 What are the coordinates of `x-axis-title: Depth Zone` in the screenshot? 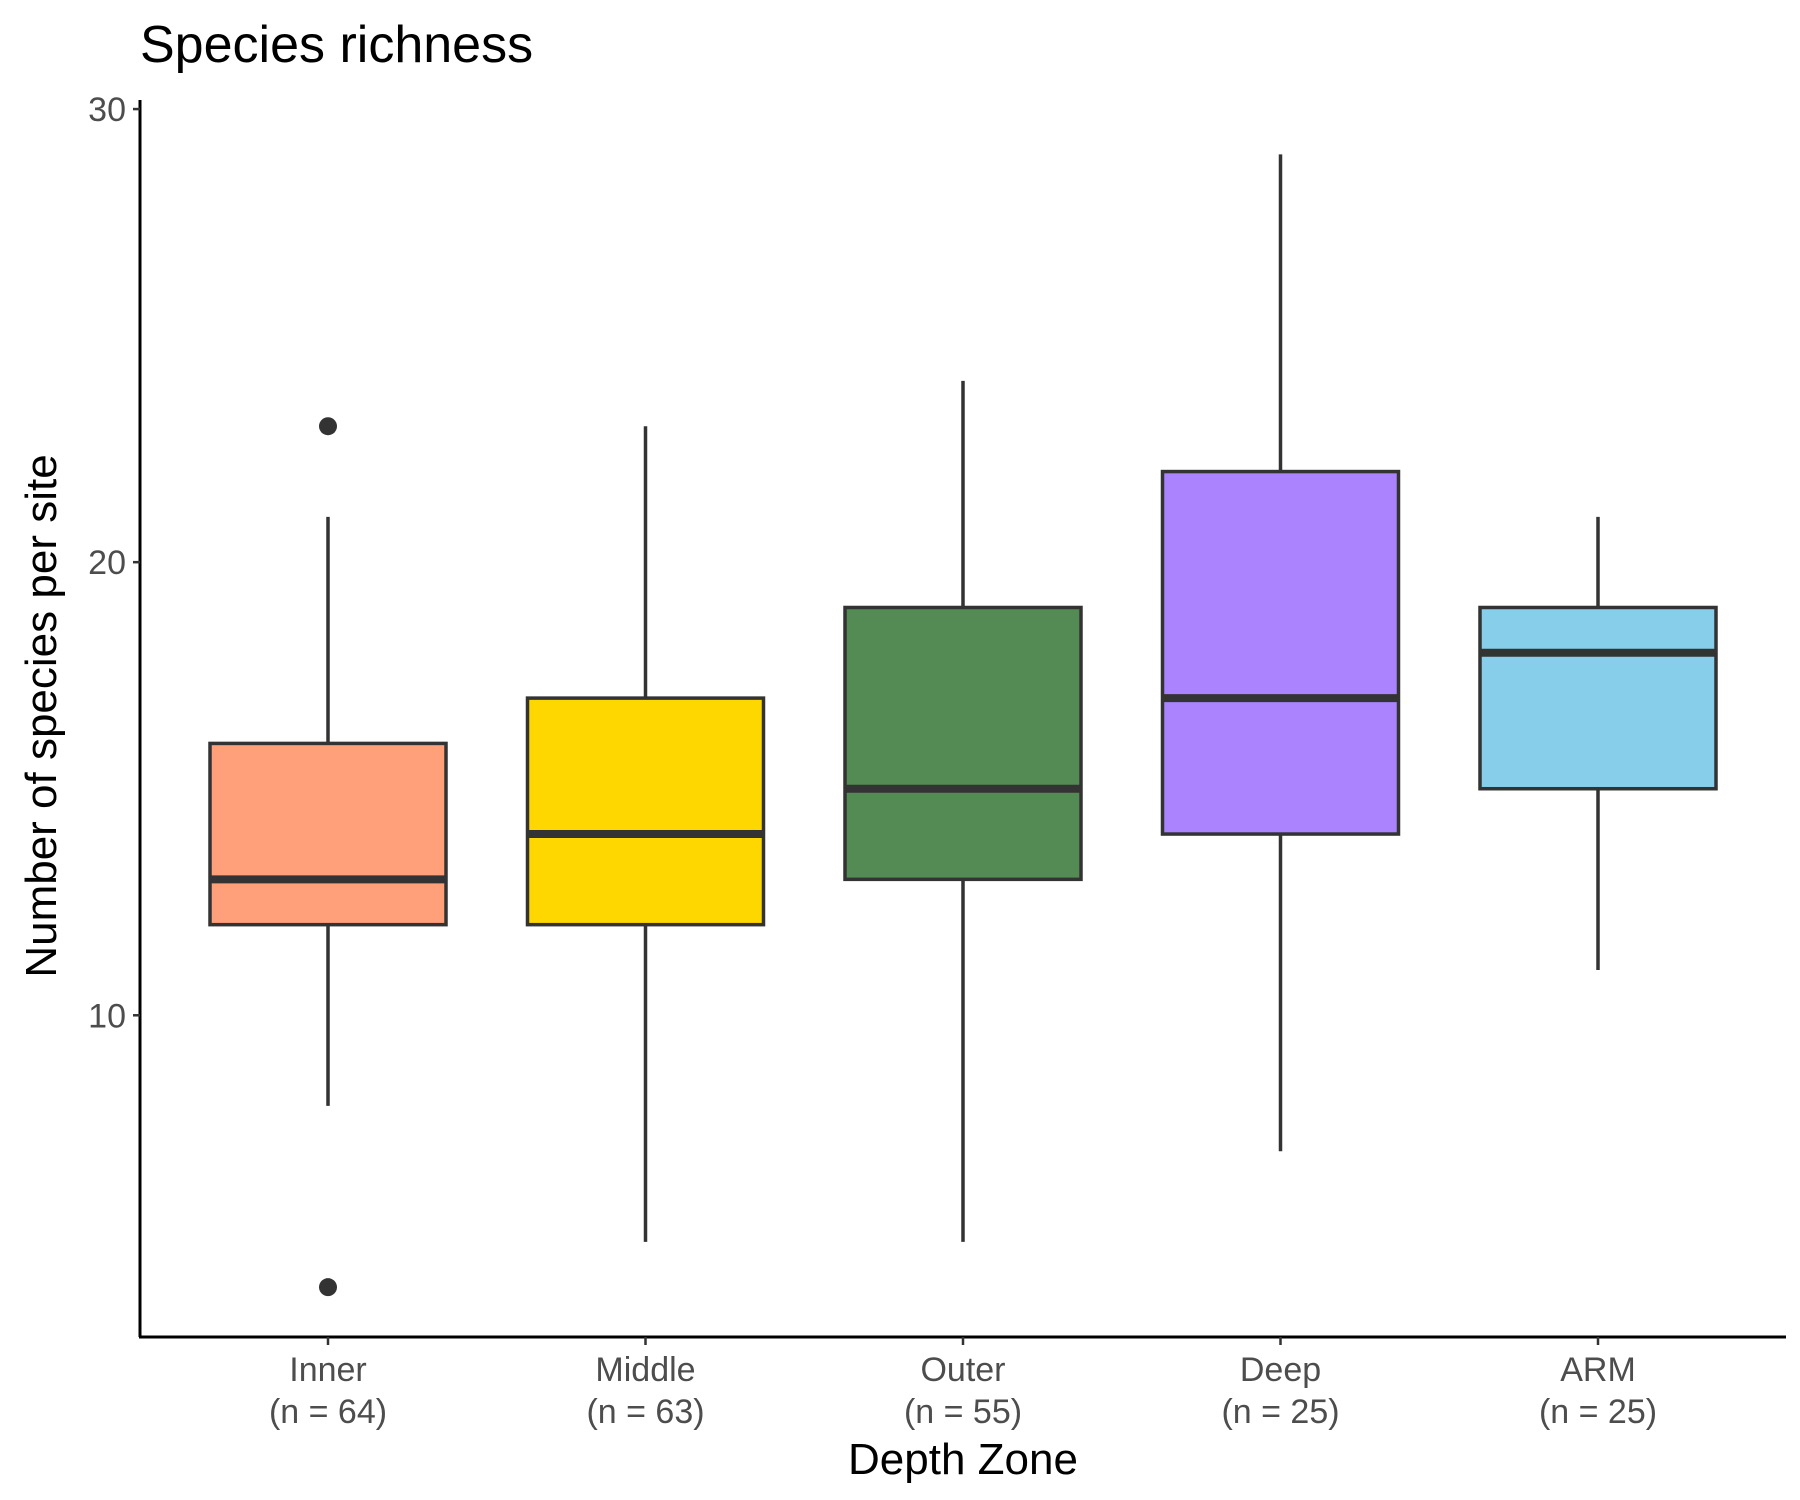 It's located at (963, 1459).